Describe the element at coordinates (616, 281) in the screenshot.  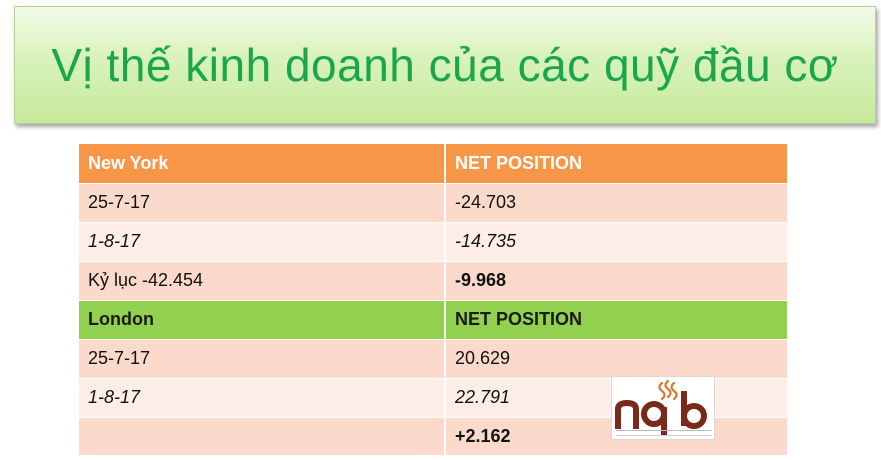
I see `change-cell: -9.968` at that location.